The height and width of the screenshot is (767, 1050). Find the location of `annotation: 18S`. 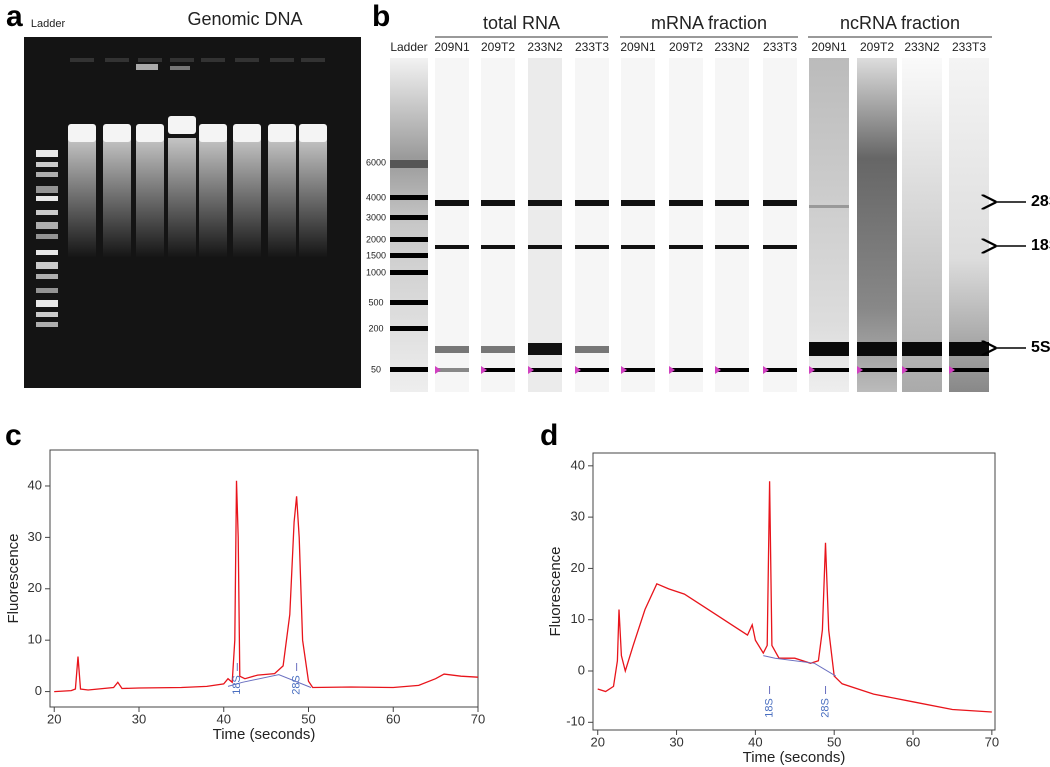

annotation: 18S is located at coordinates (237, 685).